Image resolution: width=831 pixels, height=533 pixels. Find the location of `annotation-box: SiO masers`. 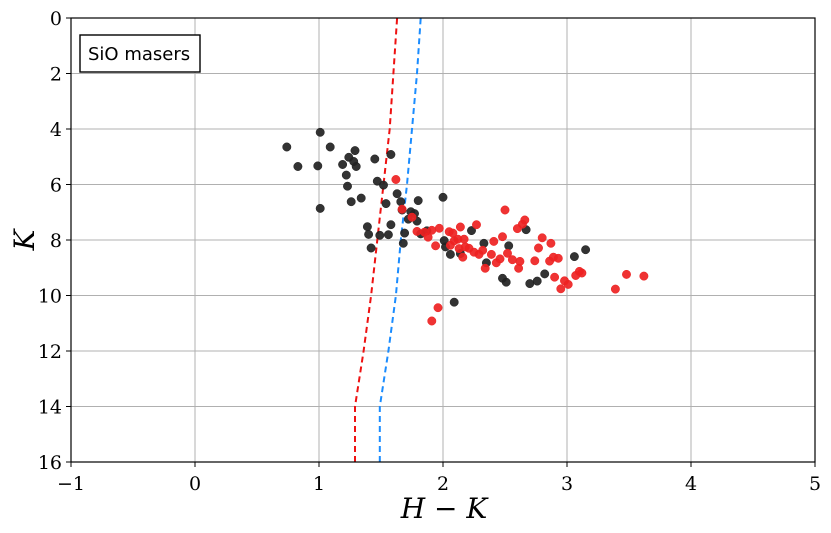

annotation-box: SiO masers is located at coordinates (140, 53).